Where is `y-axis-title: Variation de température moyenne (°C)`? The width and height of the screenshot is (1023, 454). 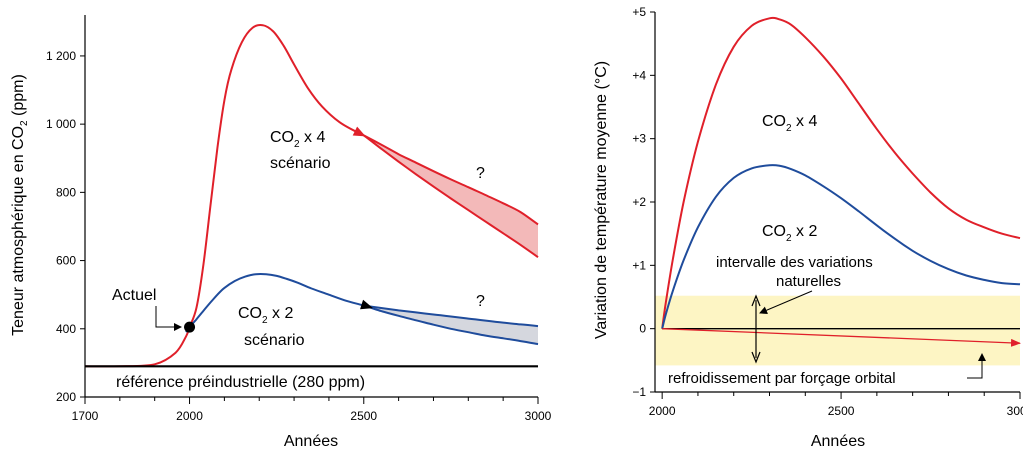 y-axis-title: Variation de température moyenne (°C) is located at coordinates (601, 200).